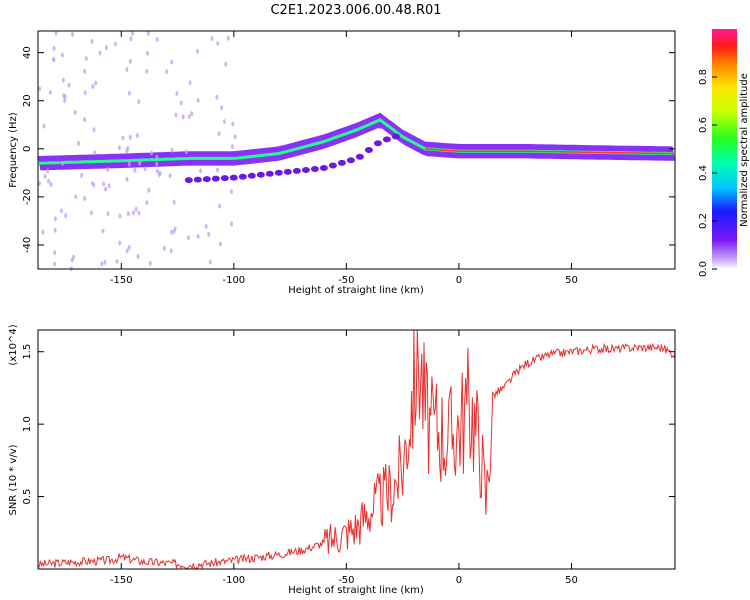 Image resolution: width=750 pixels, height=600 pixels. I want to click on snr-x-tick-label: 0, so click(459, 580).